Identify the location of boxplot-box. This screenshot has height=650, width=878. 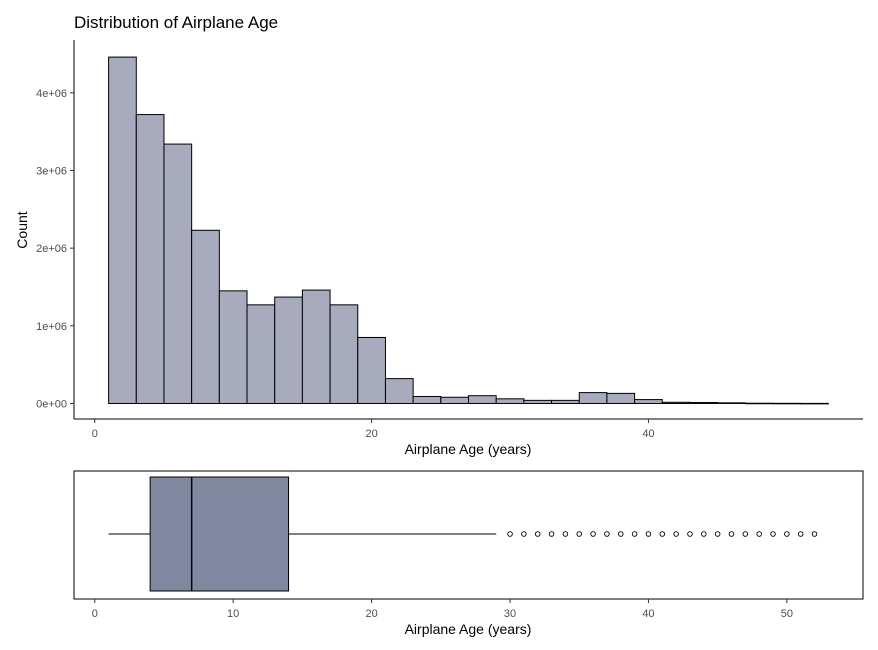
(219, 534).